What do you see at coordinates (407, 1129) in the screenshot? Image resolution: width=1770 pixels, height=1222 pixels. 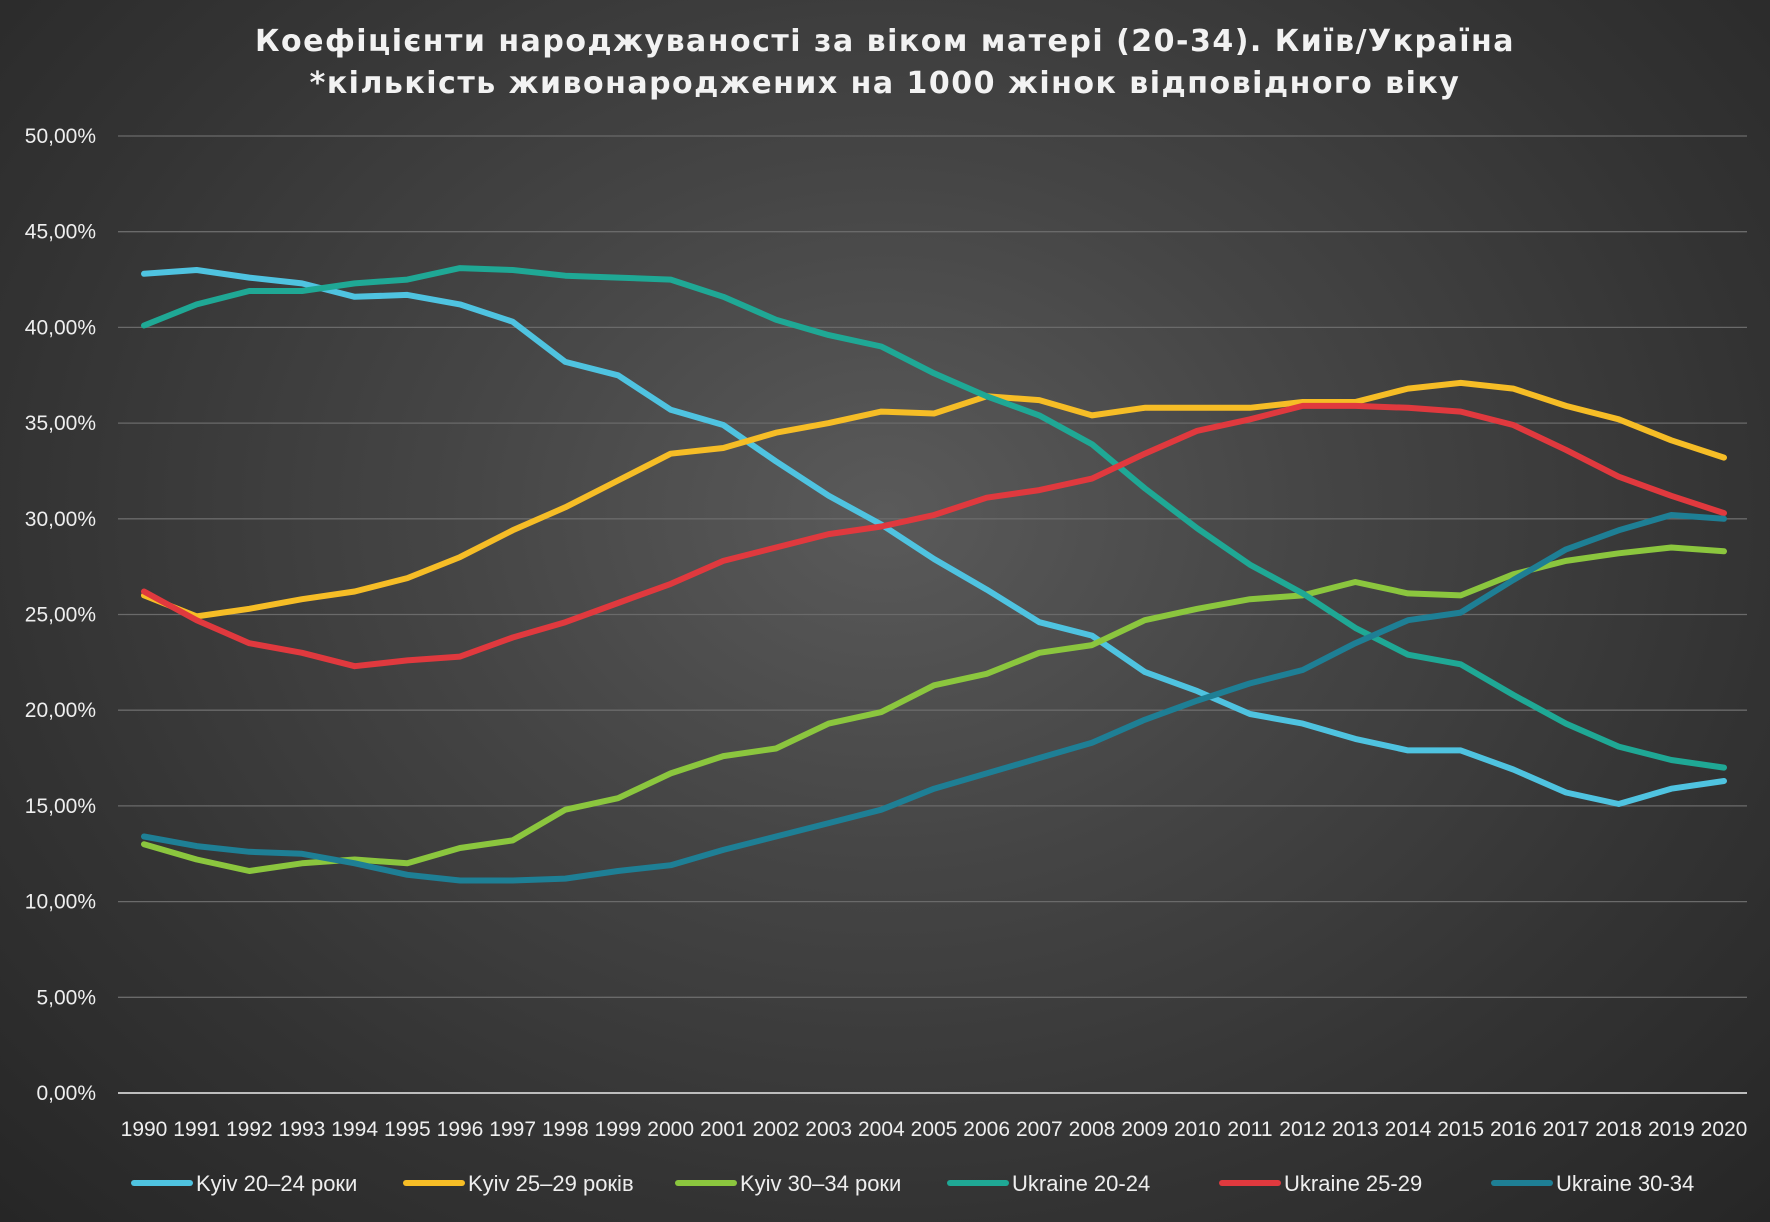 I see `x-tick-label: 1995` at bounding box center [407, 1129].